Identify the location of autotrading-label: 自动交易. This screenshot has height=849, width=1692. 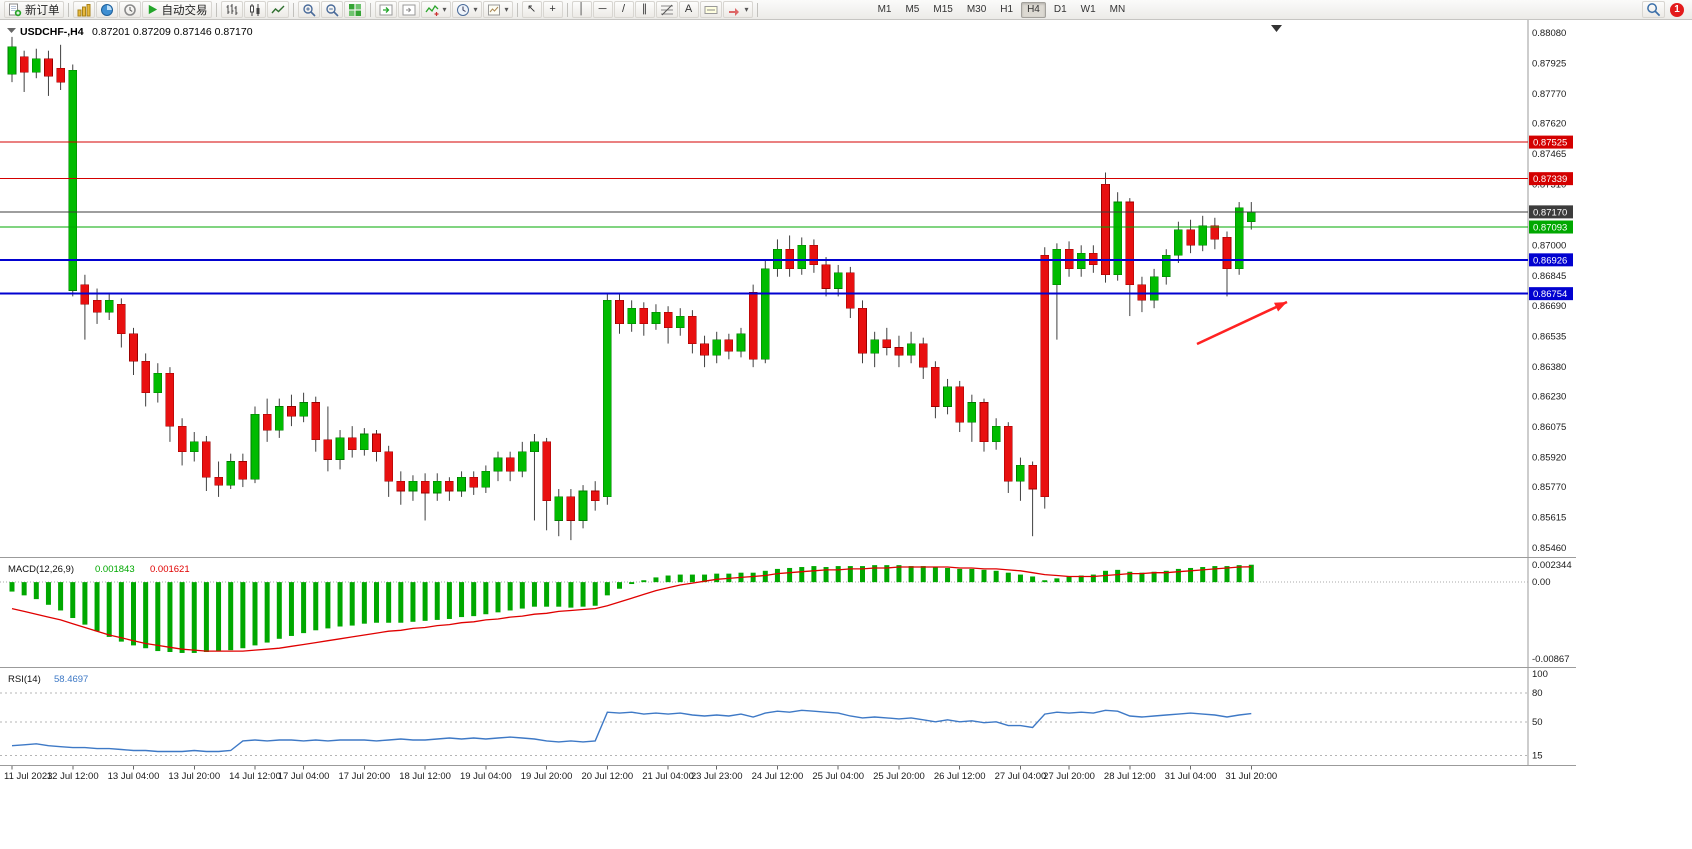
(184, 10).